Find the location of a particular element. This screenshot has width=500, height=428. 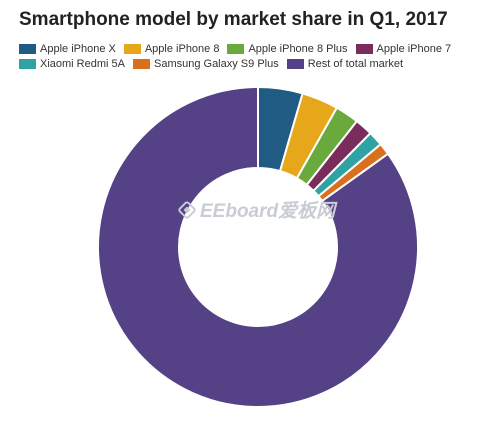

watermark: EEboard爱板网 is located at coordinates (256, 209).